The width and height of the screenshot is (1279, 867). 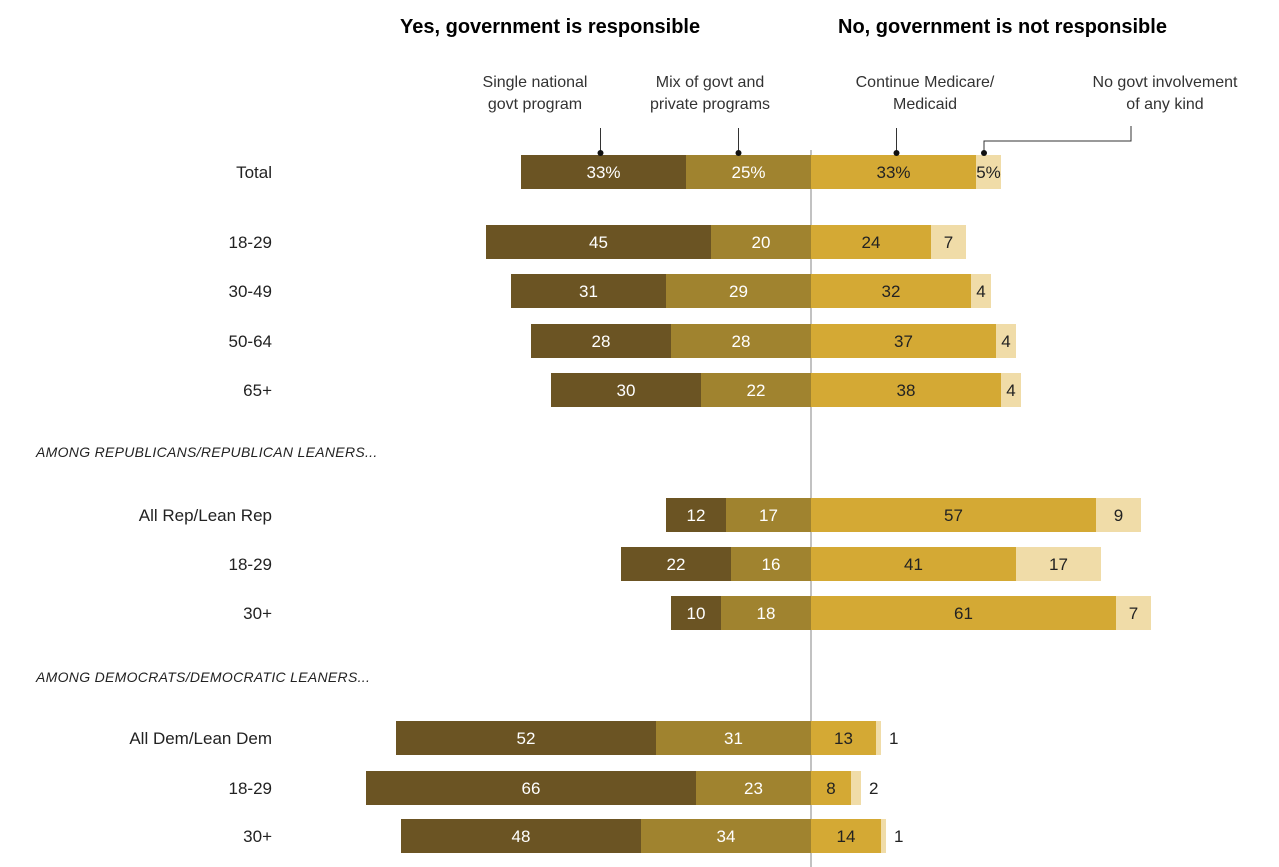 I want to click on data-label: 5%, so click(x=988, y=172).